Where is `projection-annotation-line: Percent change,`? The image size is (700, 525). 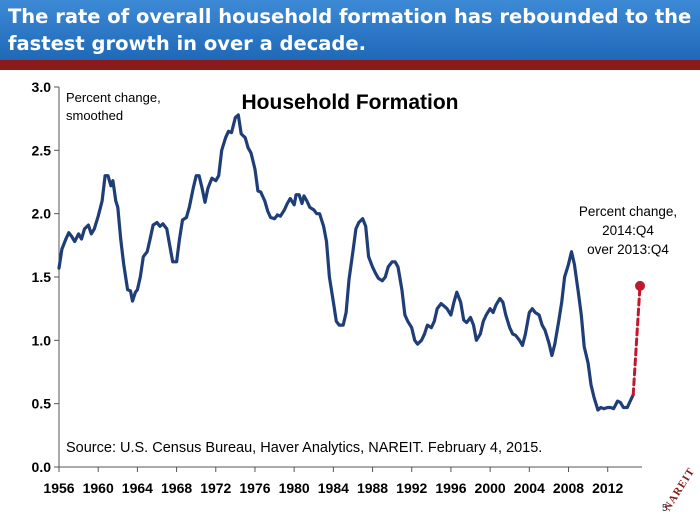 projection-annotation-line: Percent change, is located at coordinates (628, 211).